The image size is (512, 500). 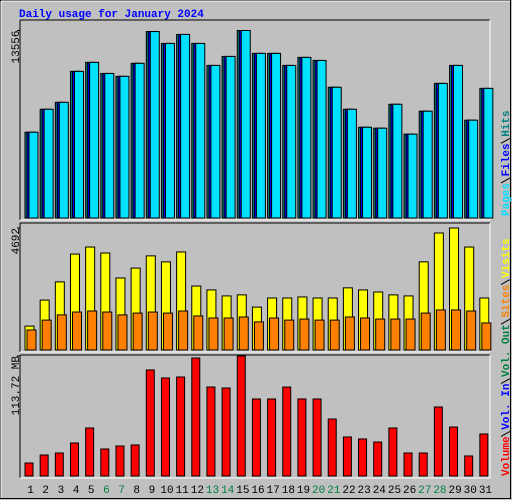 What do you see at coordinates (152, 491) in the screenshot?
I see `x-tick-label: 9` at bounding box center [152, 491].